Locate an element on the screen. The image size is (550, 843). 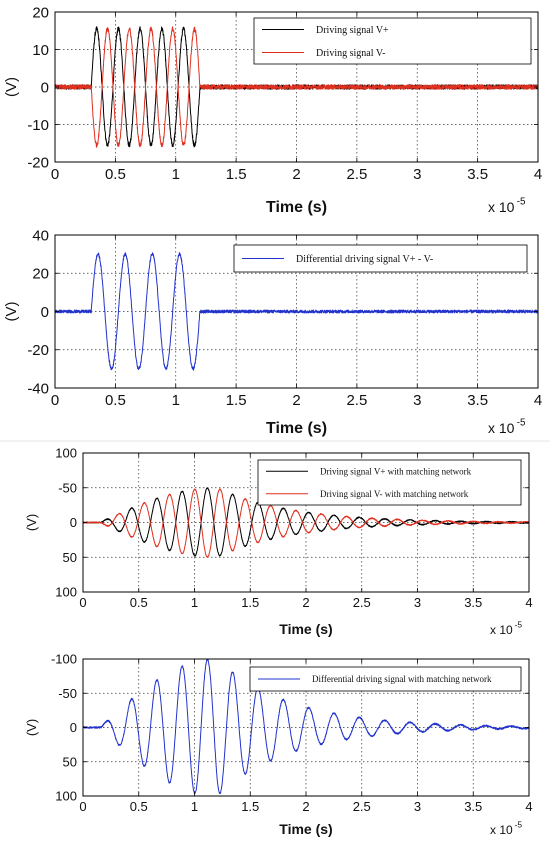
legend-label: Driving signal V+ is located at coordinates (352, 30).